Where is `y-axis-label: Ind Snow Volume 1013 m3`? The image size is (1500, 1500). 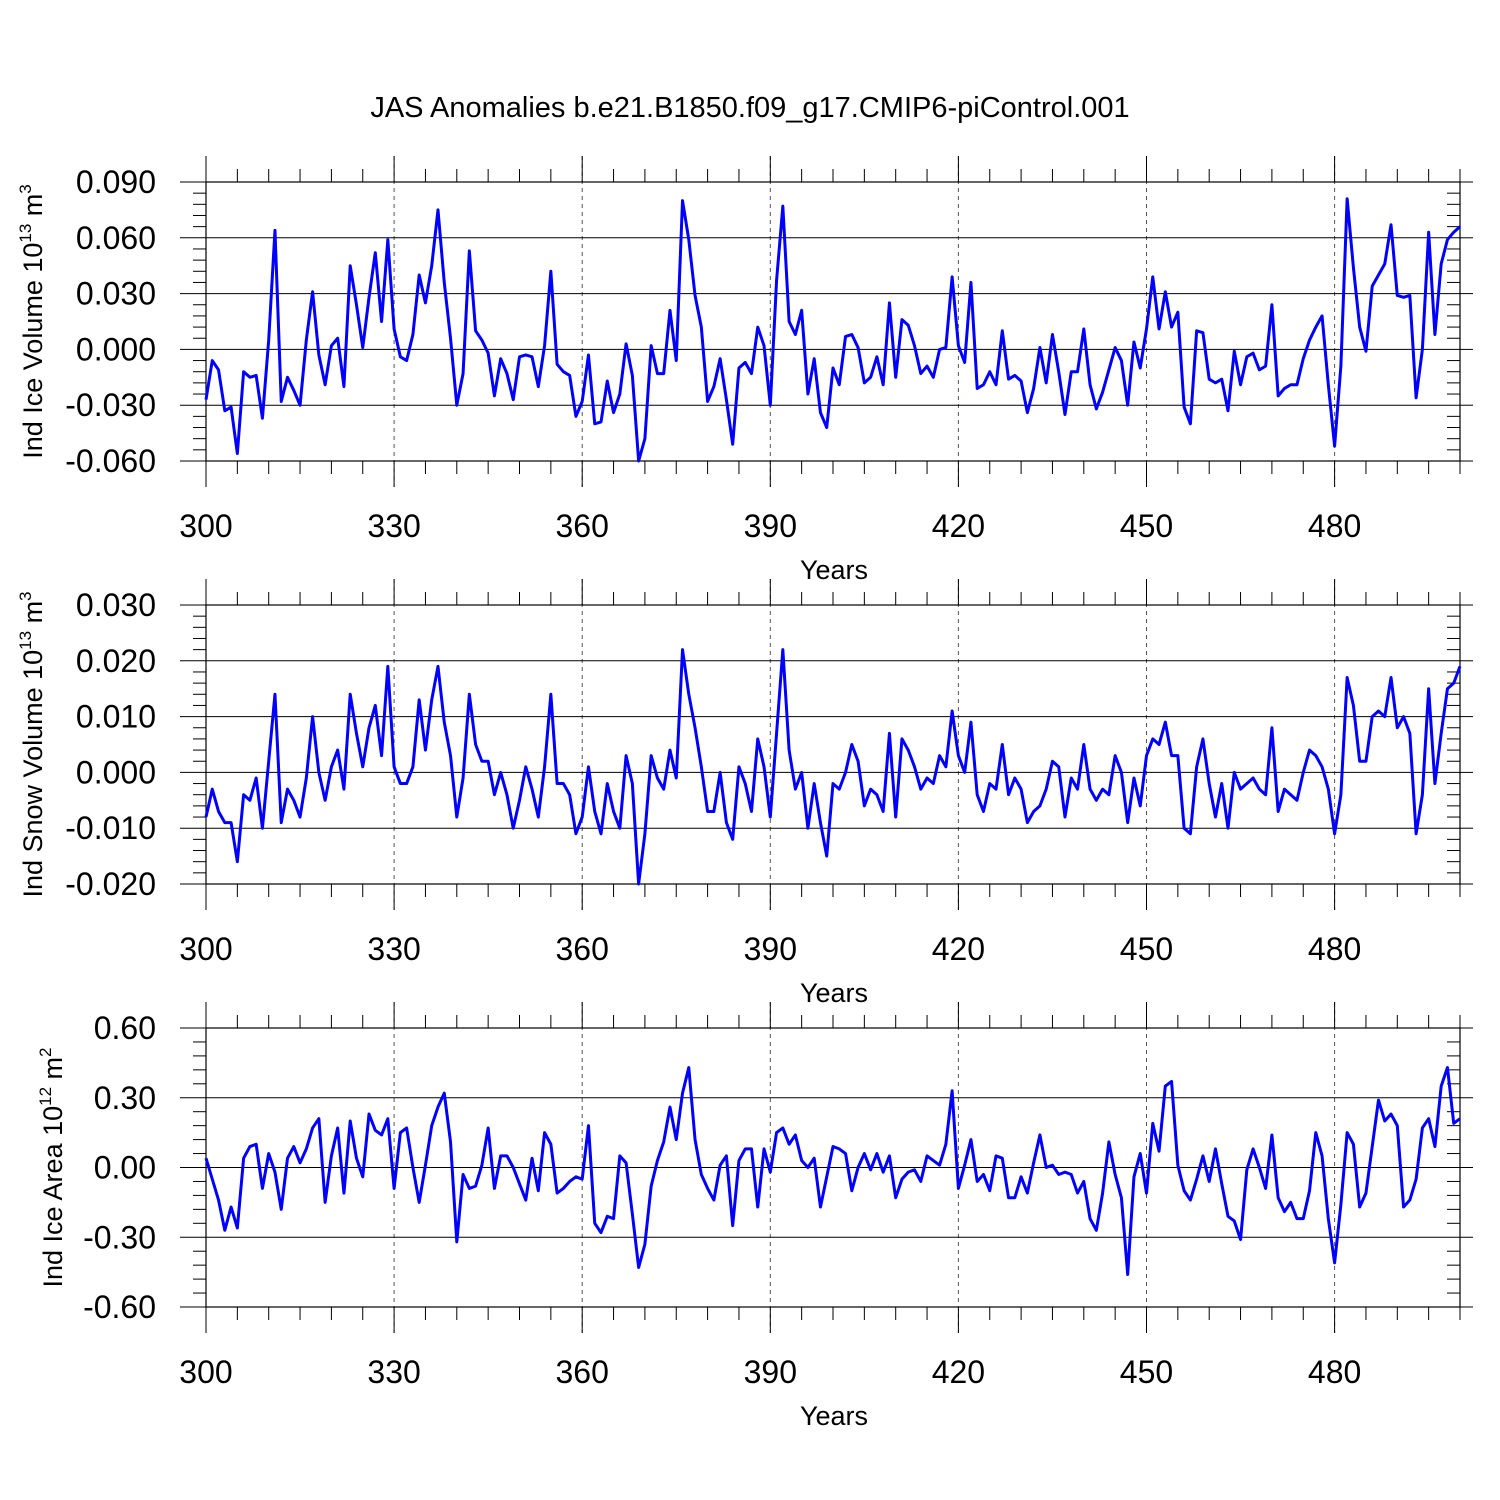 y-axis-label: Ind Snow Volume 1013 m3 is located at coordinates (32, 744).